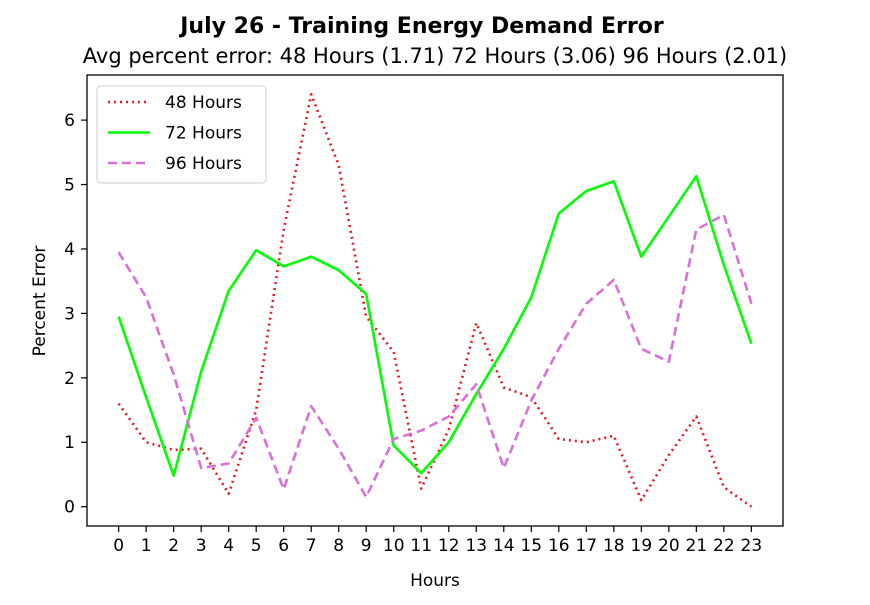 This screenshot has width=870, height=605. What do you see at coordinates (256, 546) in the screenshot?
I see `x-tick-label: 5` at bounding box center [256, 546].